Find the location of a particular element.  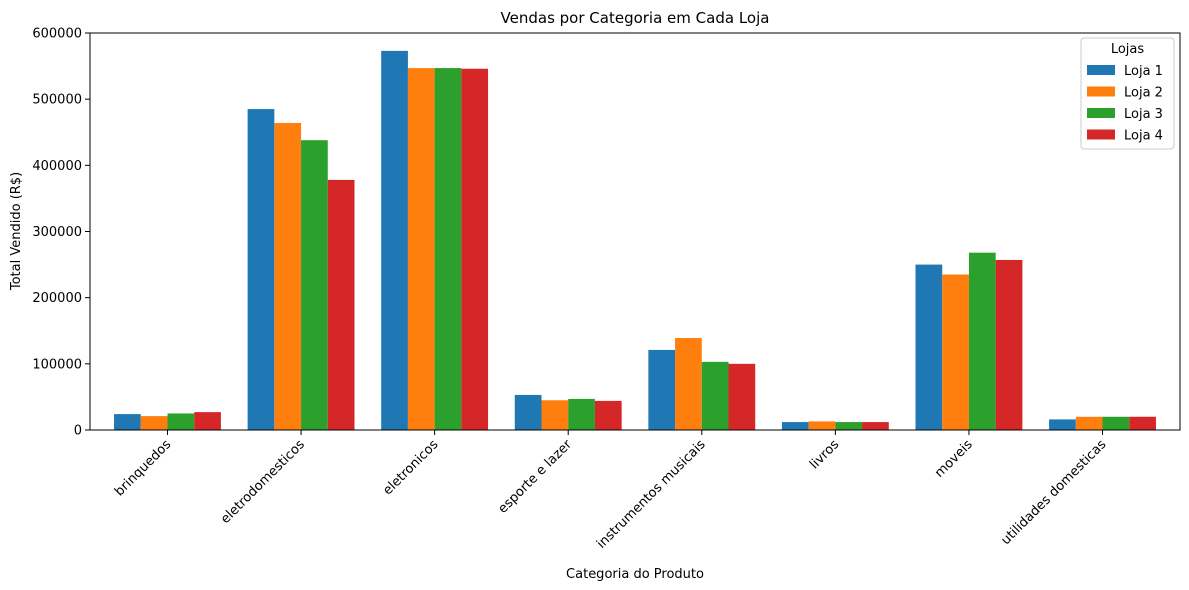

legend-label-series-1: Loja 1 is located at coordinates (1143, 71).